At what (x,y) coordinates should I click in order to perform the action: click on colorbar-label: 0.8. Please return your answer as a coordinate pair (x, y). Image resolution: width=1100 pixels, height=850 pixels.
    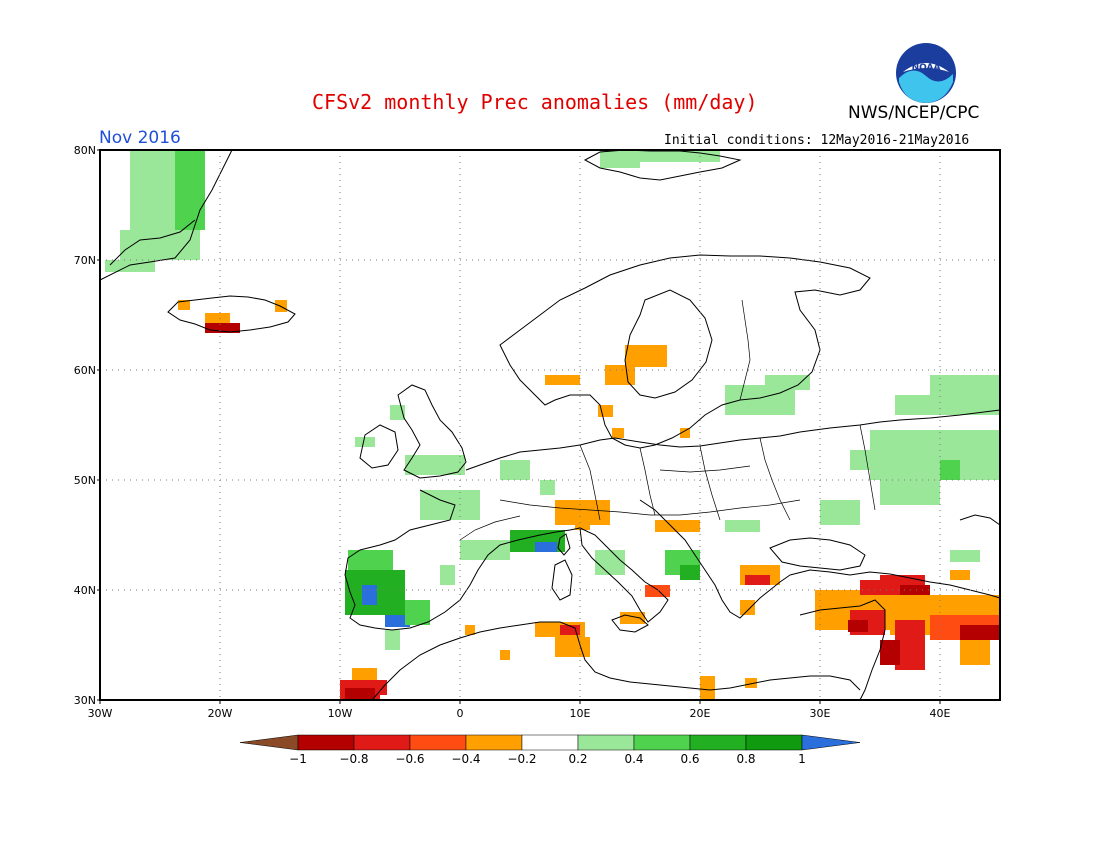
    Looking at the image, I should click on (745, 759).